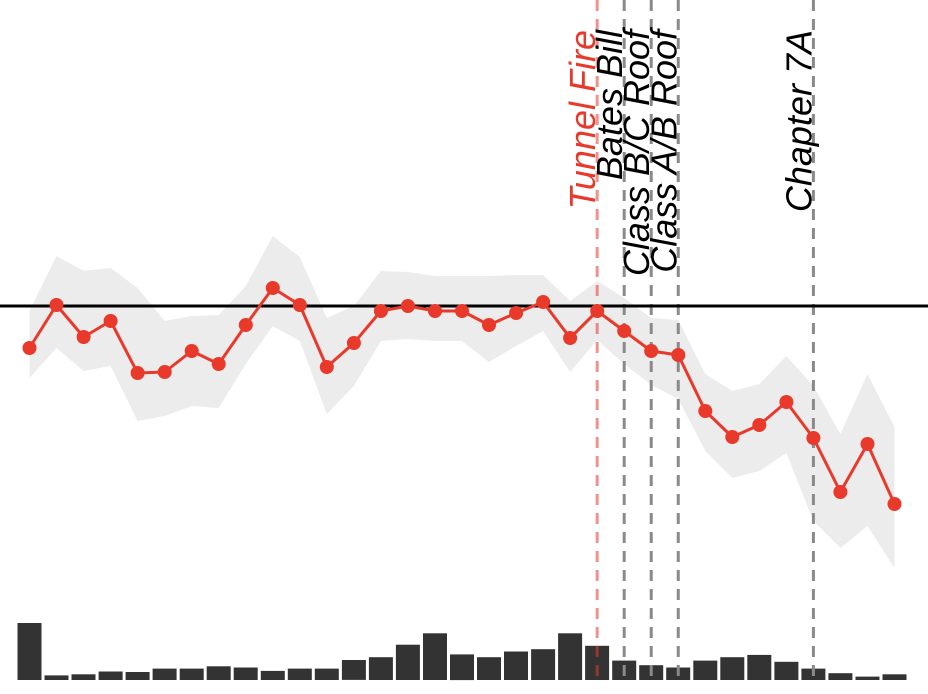 The height and width of the screenshot is (694, 928). Describe the element at coordinates (462, 652) in the screenshot. I see `bar-layer` at that location.